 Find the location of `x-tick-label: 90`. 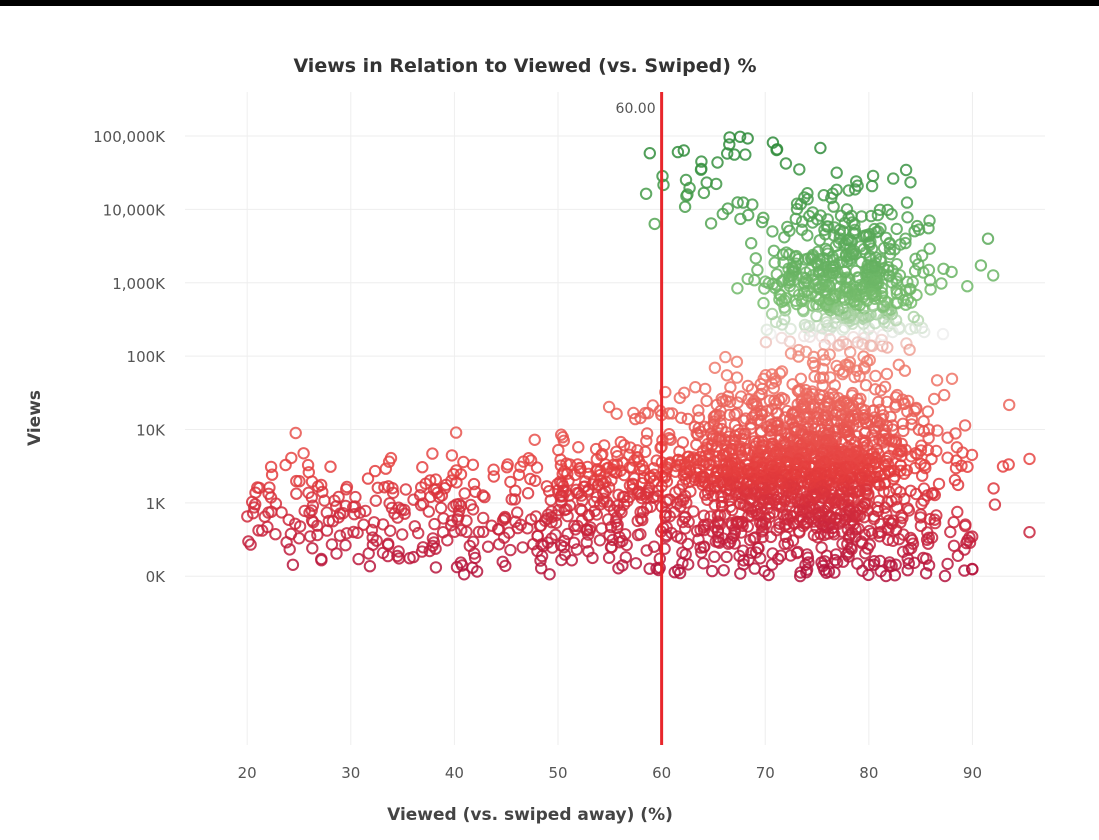

x-tick-label: 90 is located at coordinates (972, 773).